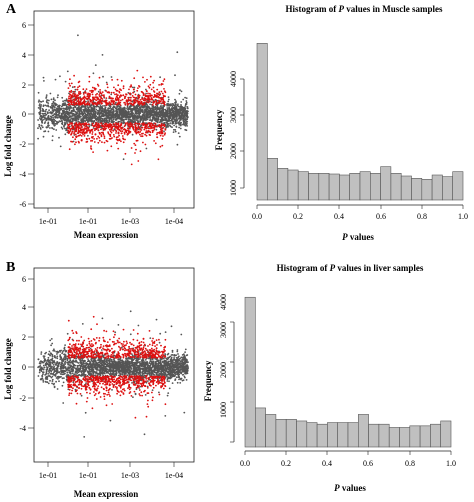  What do you see at coordinates (113, 374) in the screenshot?
I see `point-cloud` at bounding box center [113, 374].